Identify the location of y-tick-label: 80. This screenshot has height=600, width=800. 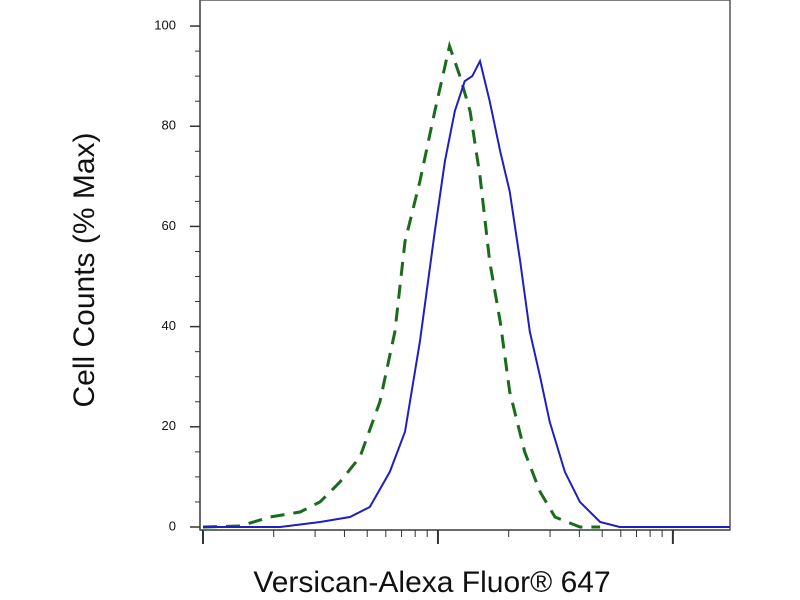
(169, 125).